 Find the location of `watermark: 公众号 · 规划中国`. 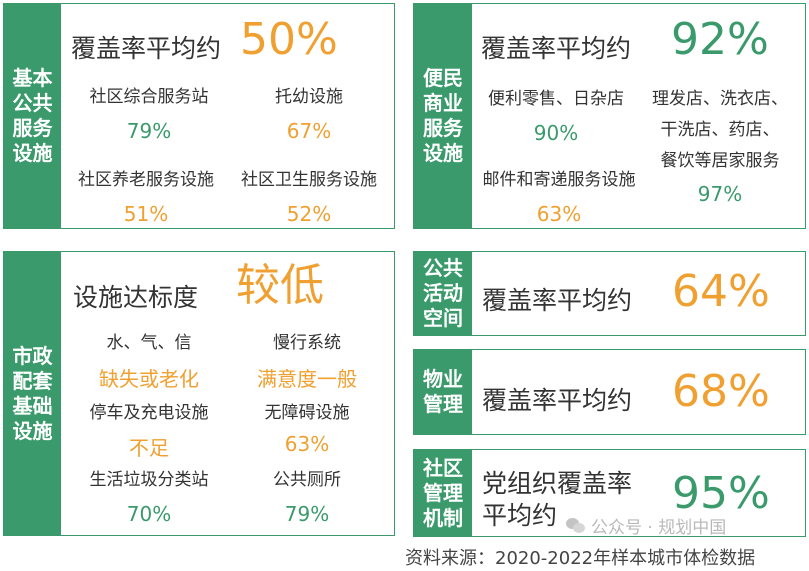

watermark: 公众号 · 规划中国 is located at coordinates (646, 525).